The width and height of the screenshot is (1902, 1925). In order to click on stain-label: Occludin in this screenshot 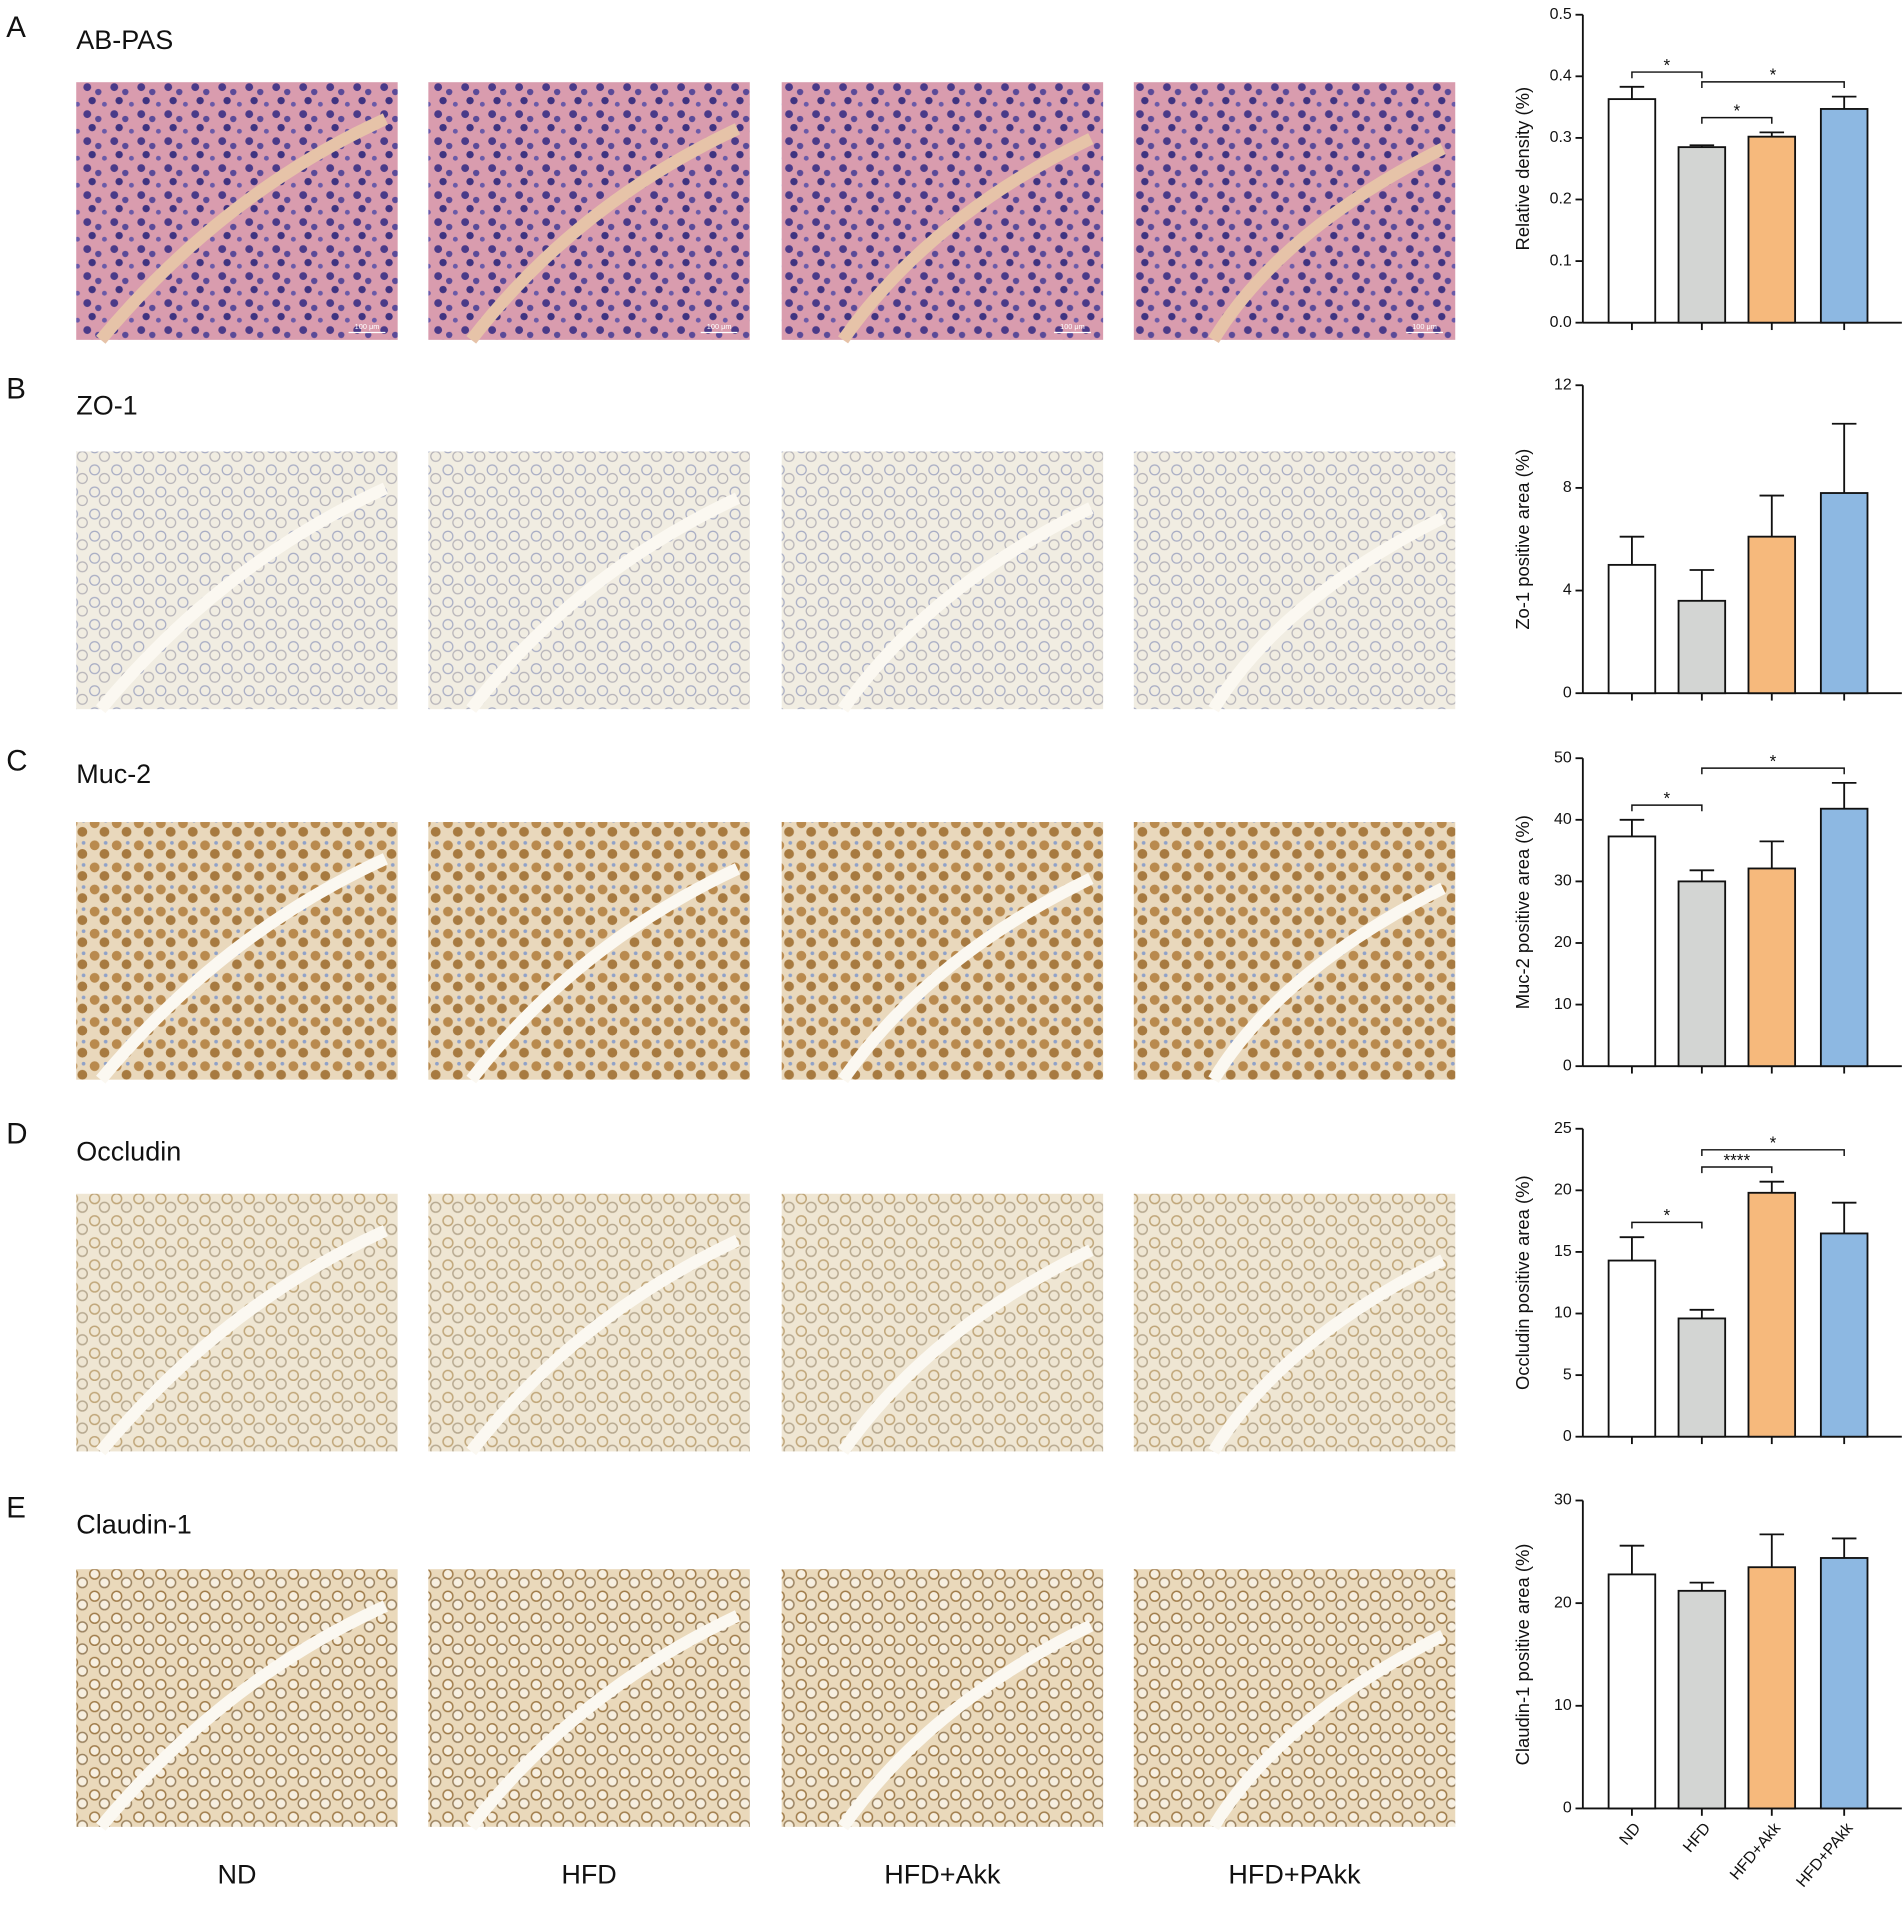, I will do `click(128, 1152)`.